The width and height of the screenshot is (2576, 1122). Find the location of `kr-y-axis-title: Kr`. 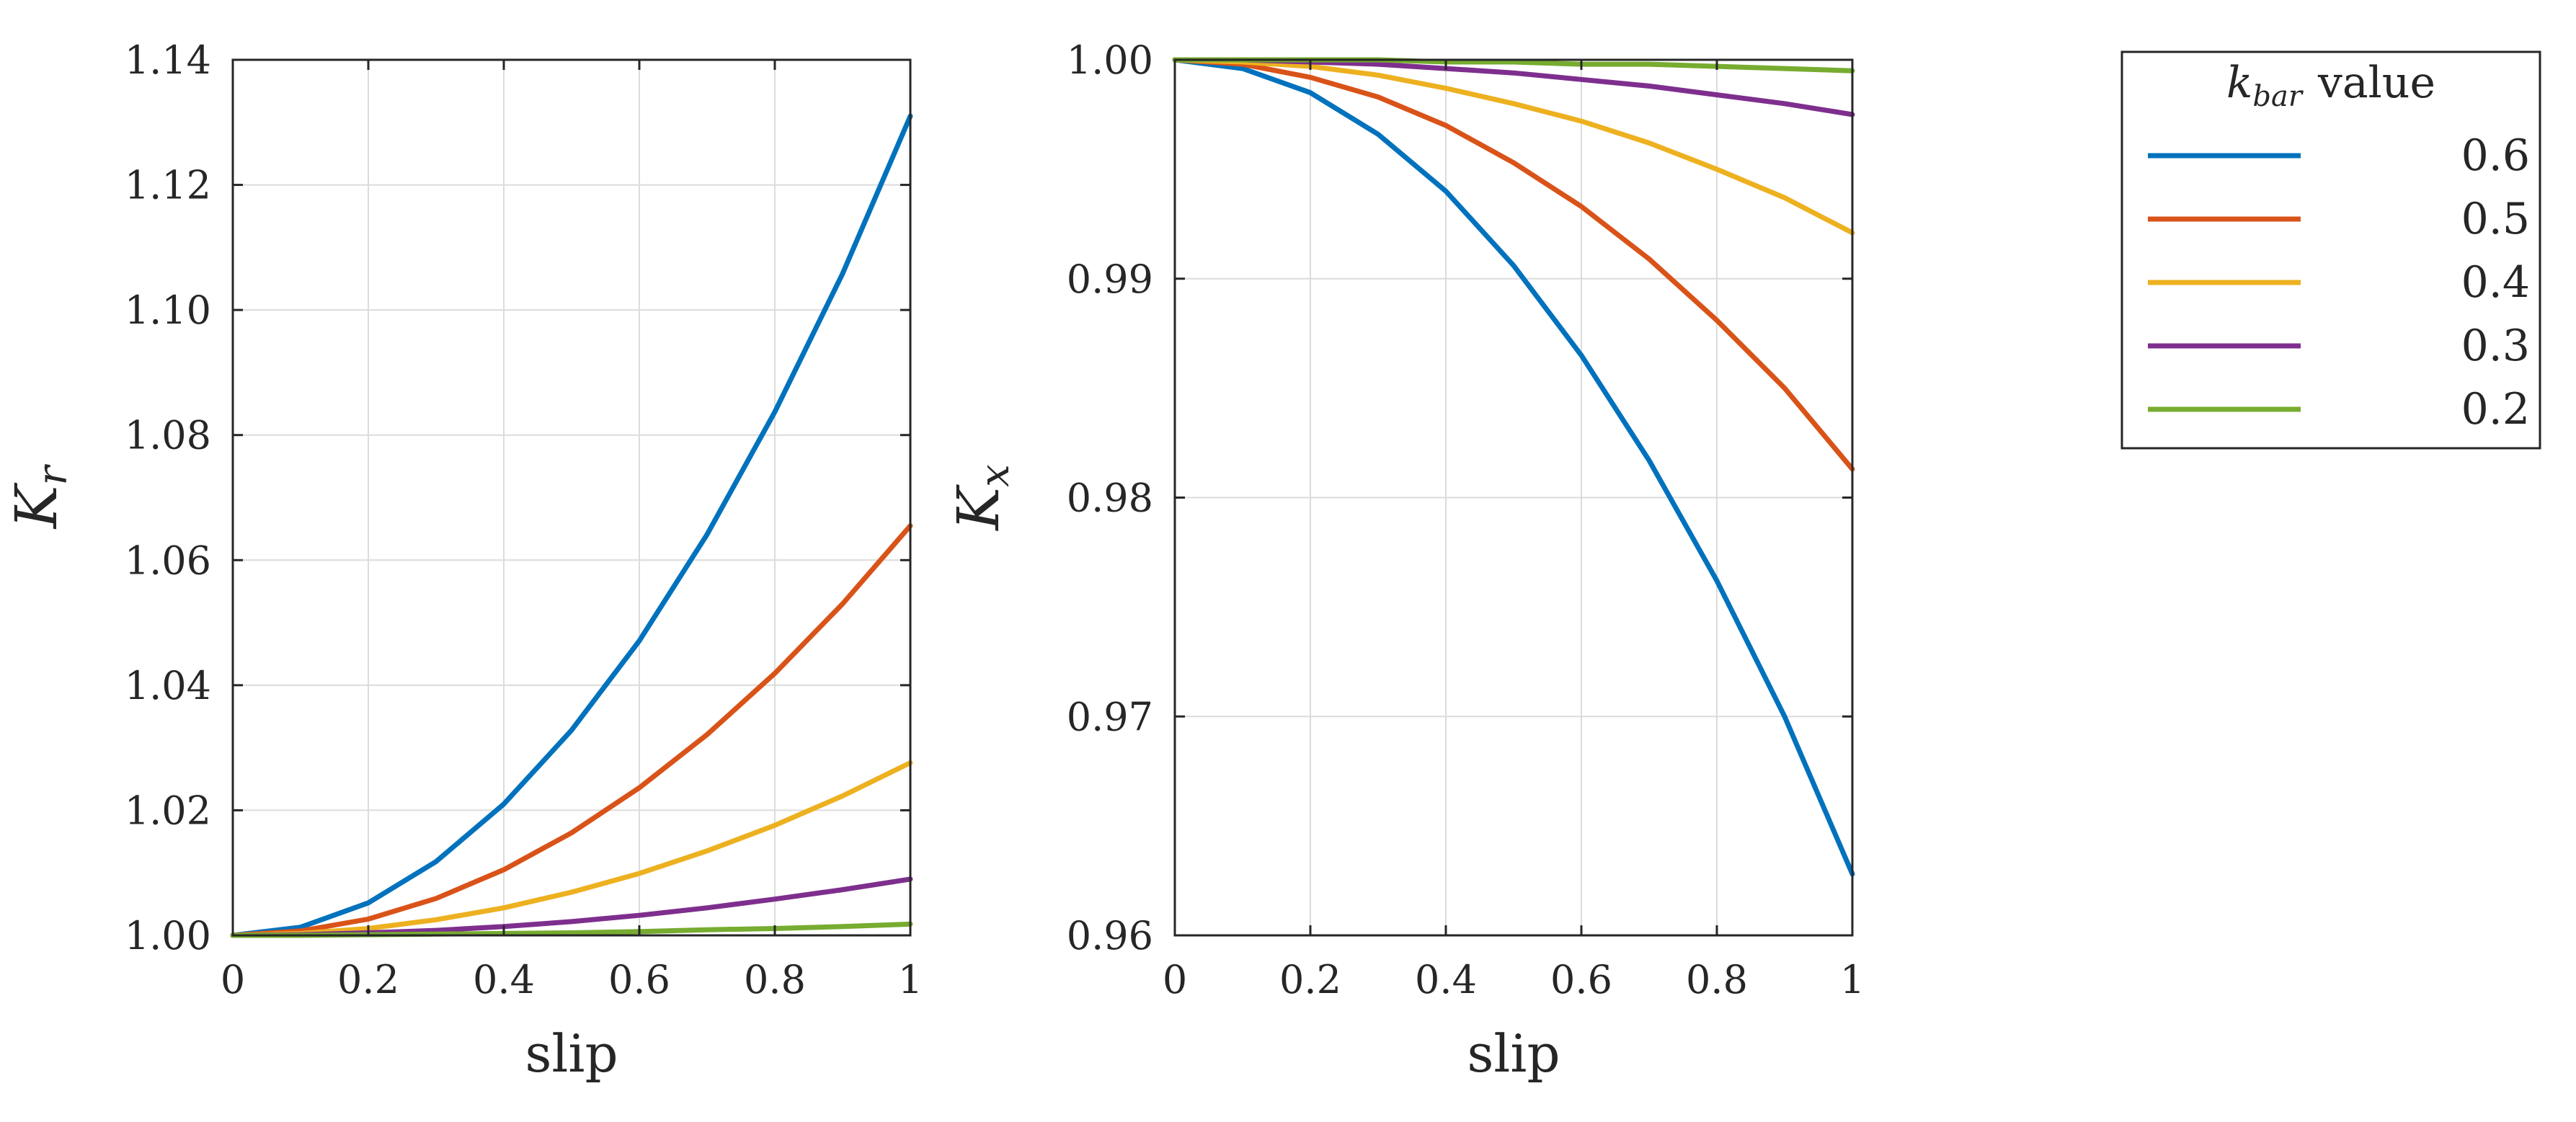

kr-y-axis-title: Kr is located at coordinates (39, 497).